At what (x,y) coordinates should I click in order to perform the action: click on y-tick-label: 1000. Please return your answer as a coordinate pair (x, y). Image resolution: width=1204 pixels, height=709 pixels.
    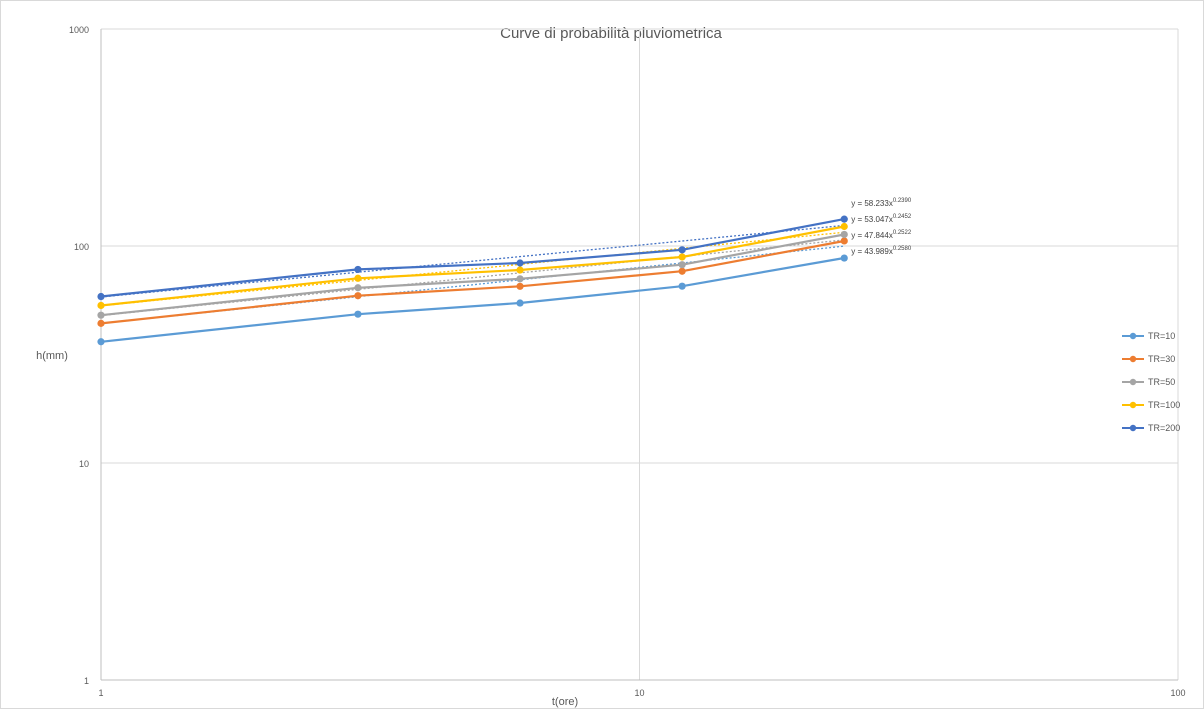
    Looking at the image, I should click on (79, 30).